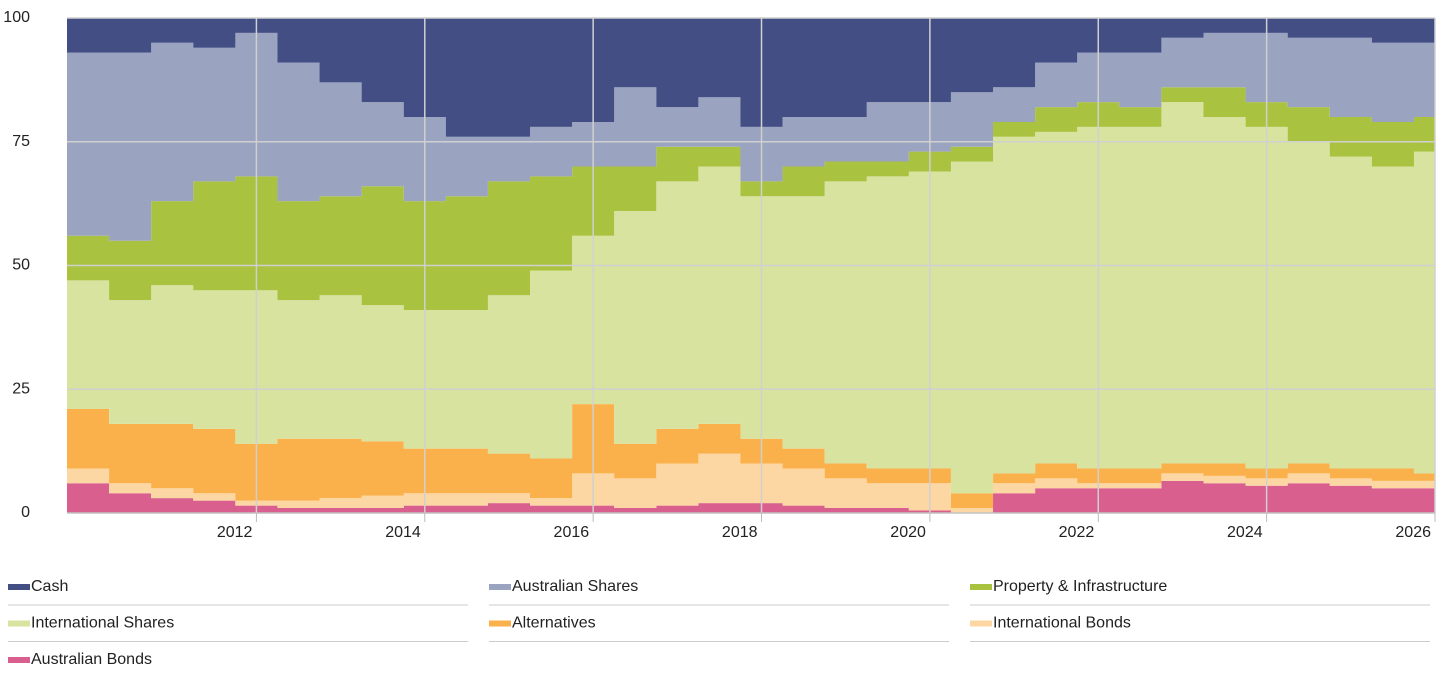  Describe the element at coordinates (1080, 586) in the screenshot. I see `legend-label: Property & Infrastructure` at that location.